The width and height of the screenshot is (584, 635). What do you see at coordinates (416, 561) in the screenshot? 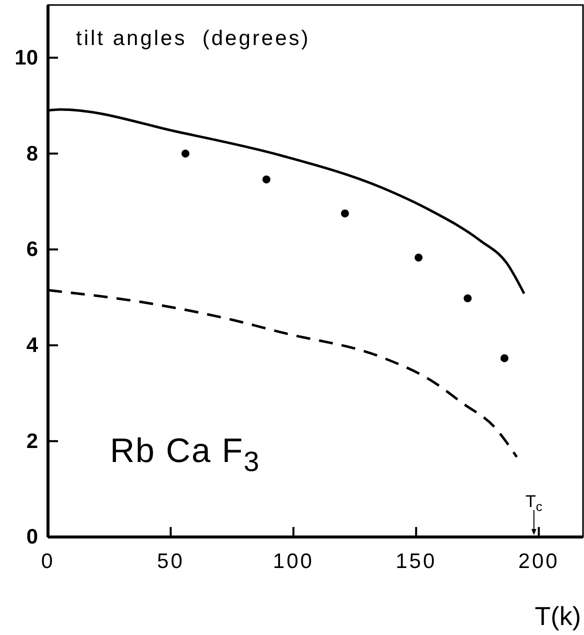
I see `x-tick-label: 150` at bounding box center [416, 561].